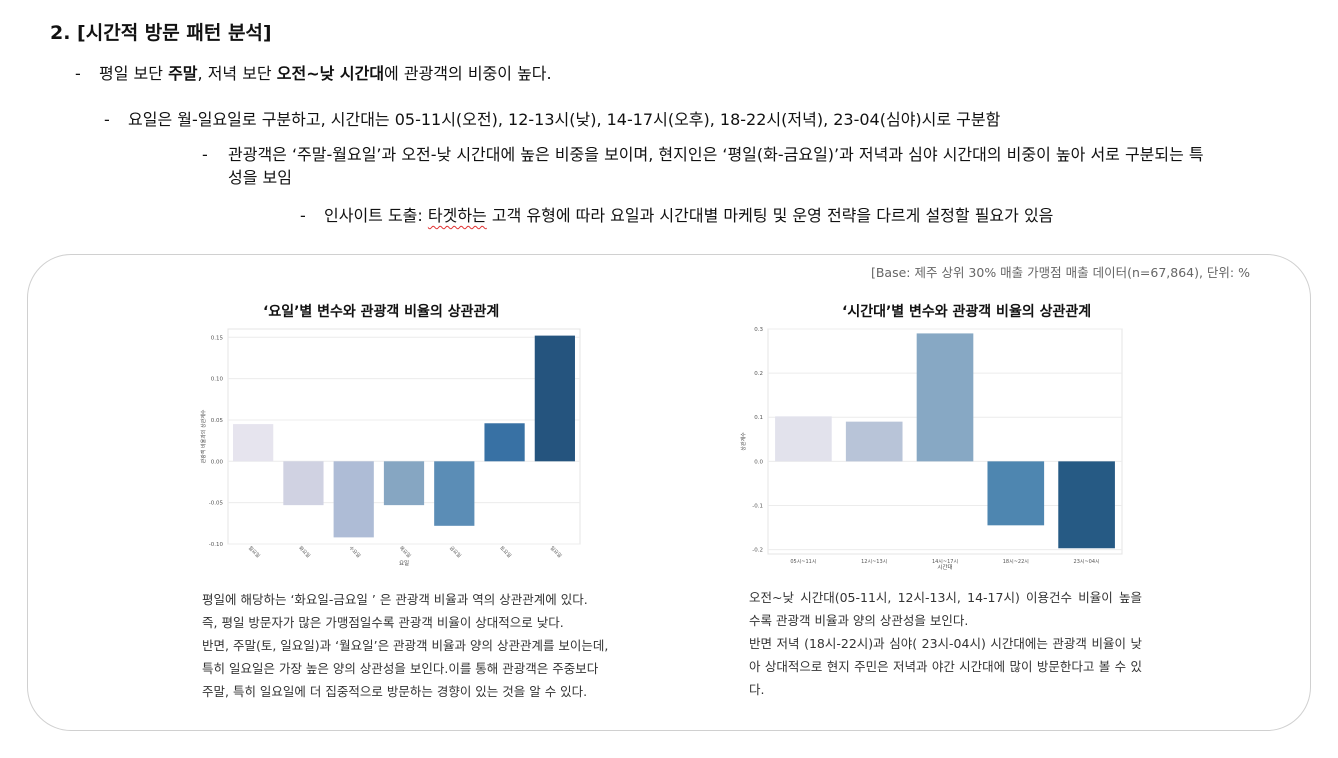  Describe the element at coordinates (161, 33) in the screenshot. I see `section-heading: 2. [시간적 방문 패턴 분석]` at that location.